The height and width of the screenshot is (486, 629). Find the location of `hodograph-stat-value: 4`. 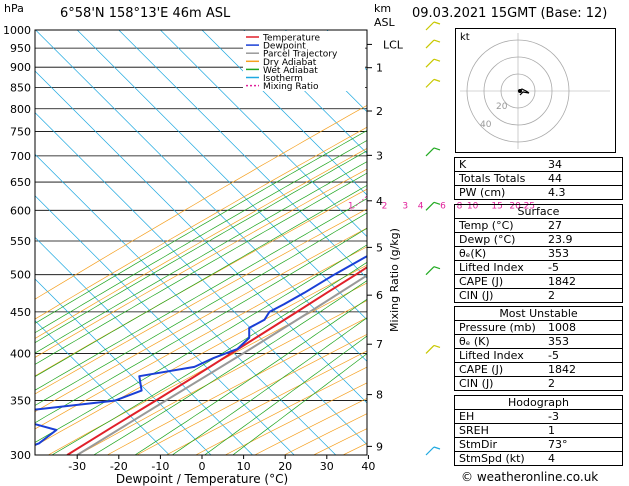

hodograph-stat-value: 4 is located at coordinates (583, 458).